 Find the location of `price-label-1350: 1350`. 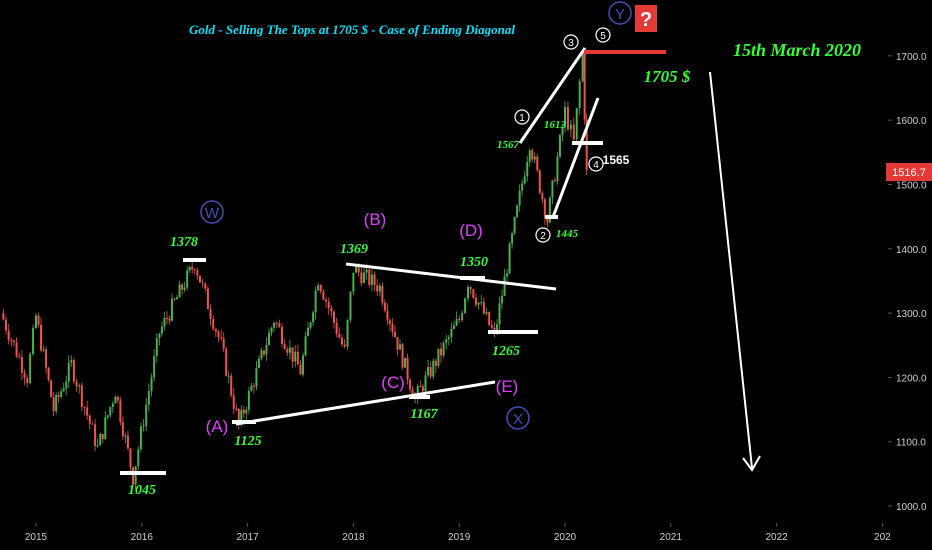

price-label-1350: 1350 is located at coordinates (474, 262).